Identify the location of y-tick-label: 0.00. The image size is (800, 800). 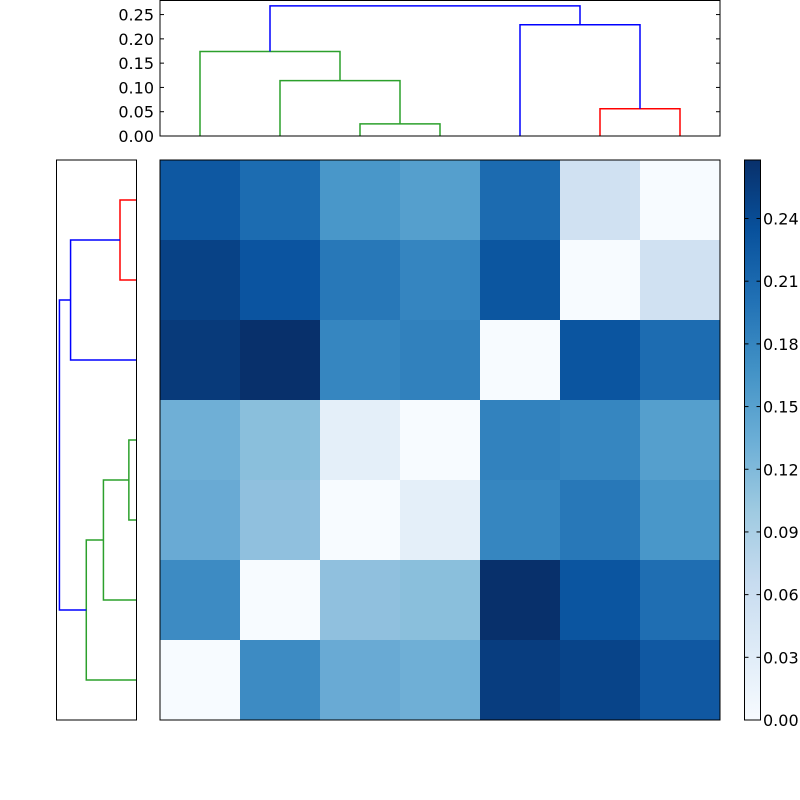
(136, 136).